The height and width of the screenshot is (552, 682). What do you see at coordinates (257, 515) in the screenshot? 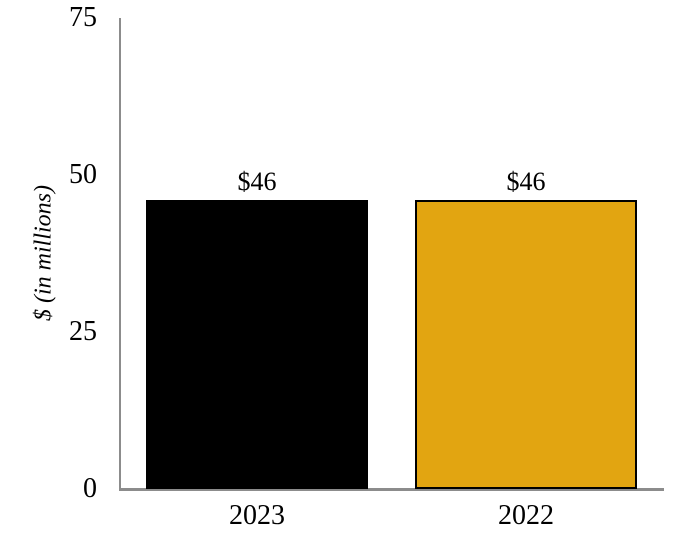
I see `x-axis-label-2023: 2023` at bounding box center [257, 515].